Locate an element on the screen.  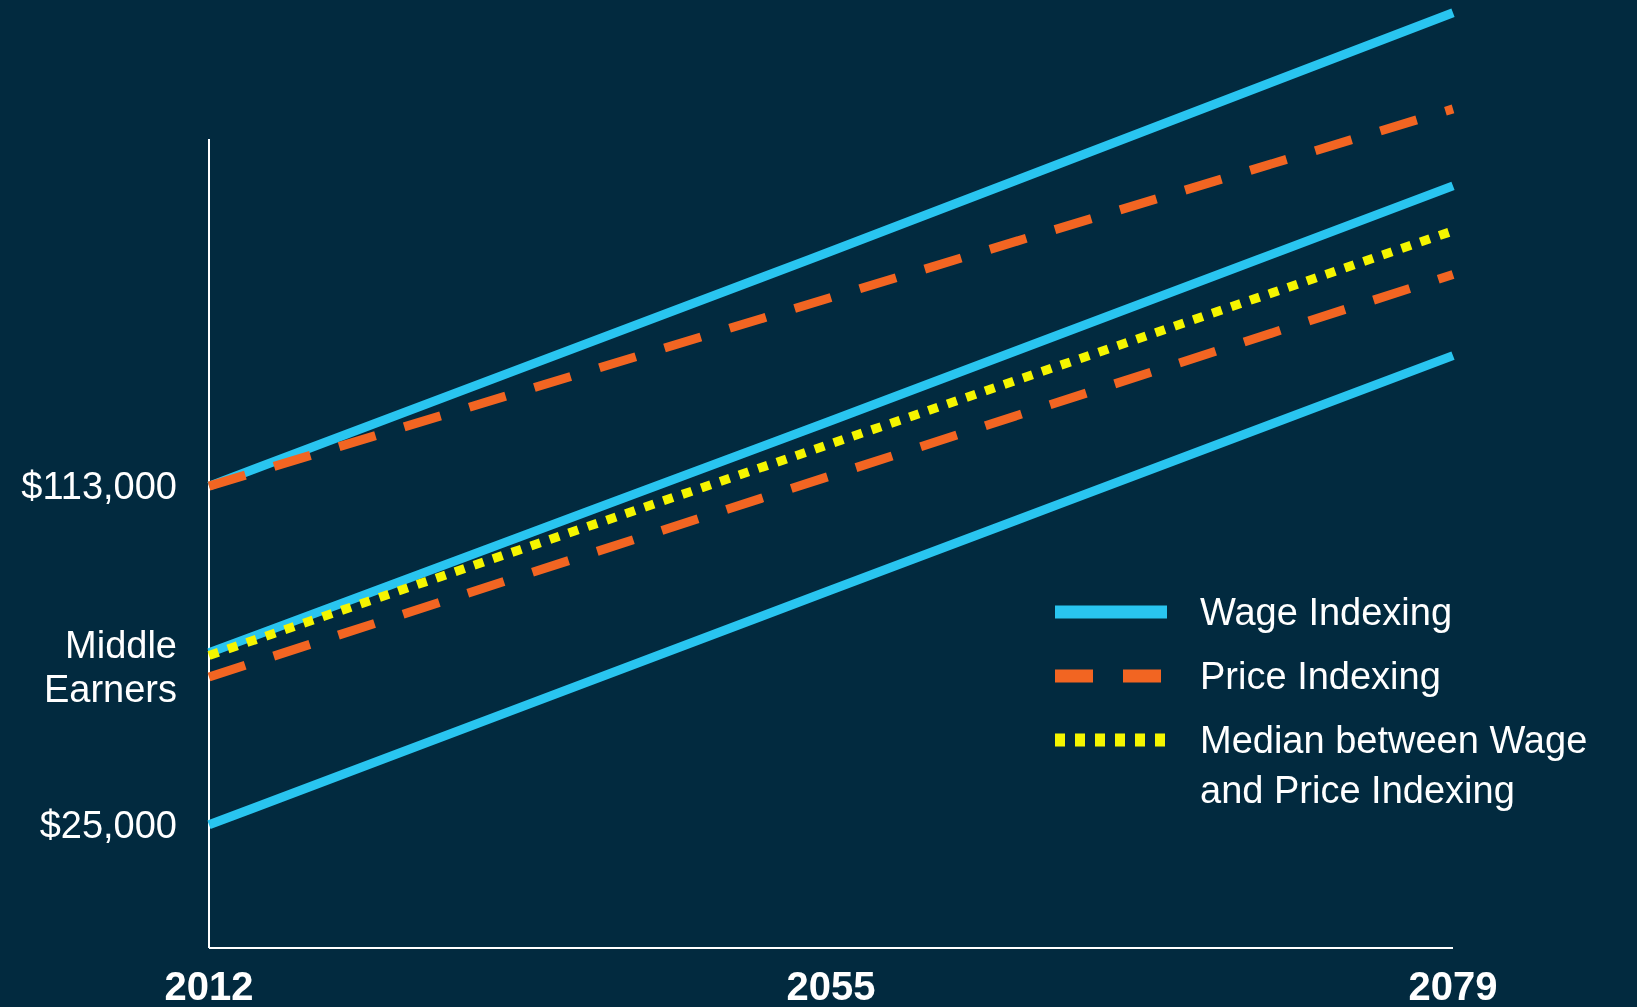
legend-label: Wage Indexing is located at coordinates (1326, 612).